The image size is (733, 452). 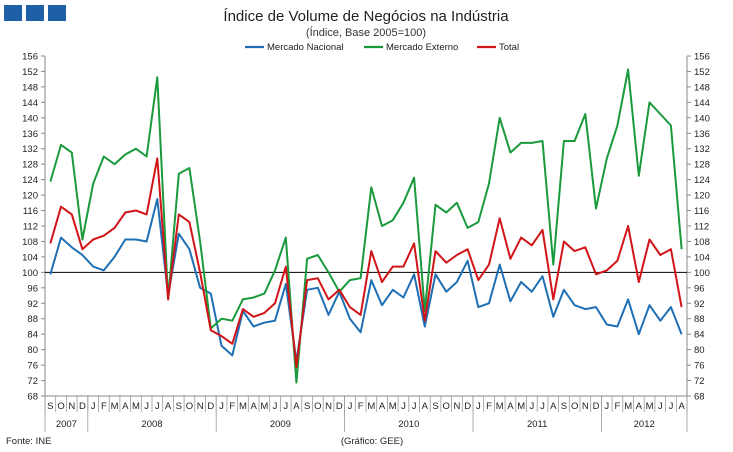 I want to click on y-tick-label-right: 148, so click(x=702, y=87).